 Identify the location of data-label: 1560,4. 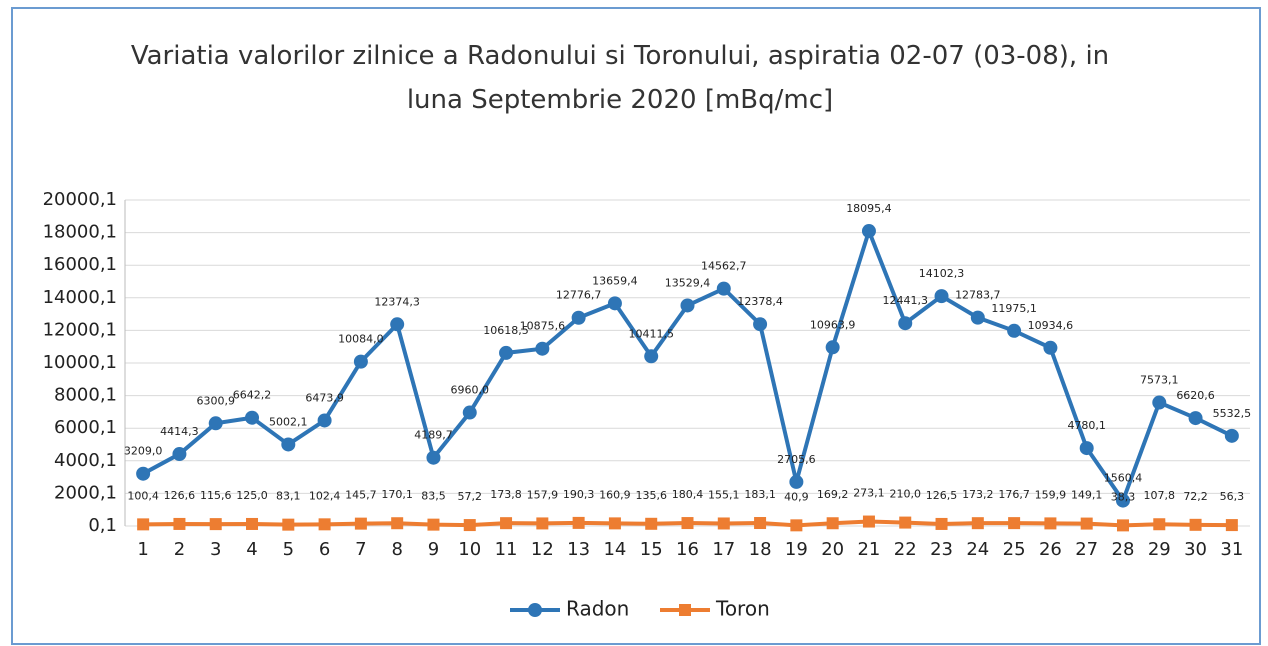
(1123, 478).